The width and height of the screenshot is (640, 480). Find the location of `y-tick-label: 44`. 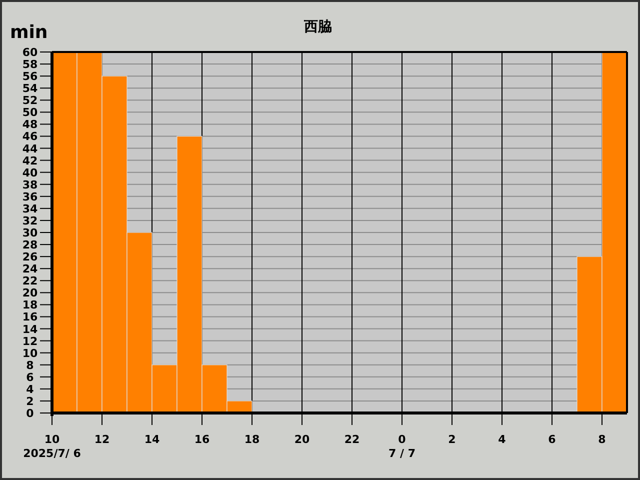

y-tick-label: 44 is located at coordinates (30, 149).